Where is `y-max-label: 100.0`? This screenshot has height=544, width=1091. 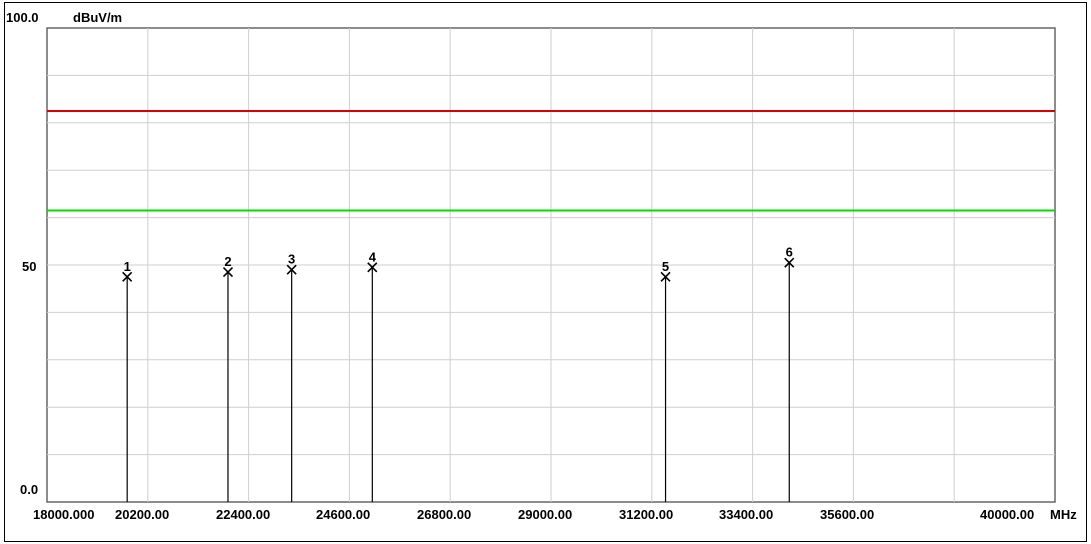
y-max-label: 100.0 is located at coordinates (22, 17).